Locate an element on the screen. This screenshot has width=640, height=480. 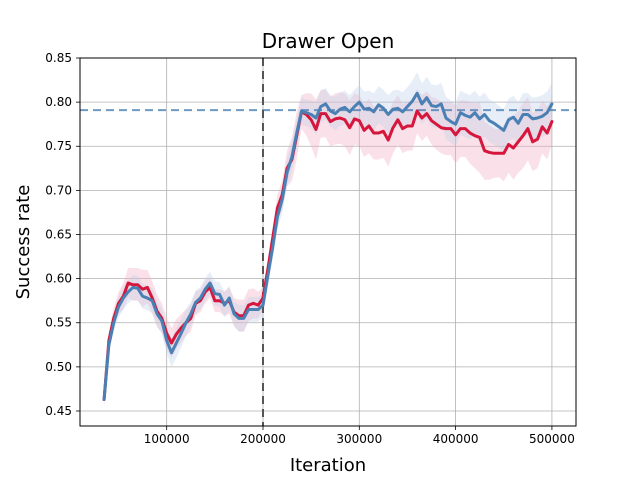
x-tick-label: 500000 is located at coordinates (552, 439).